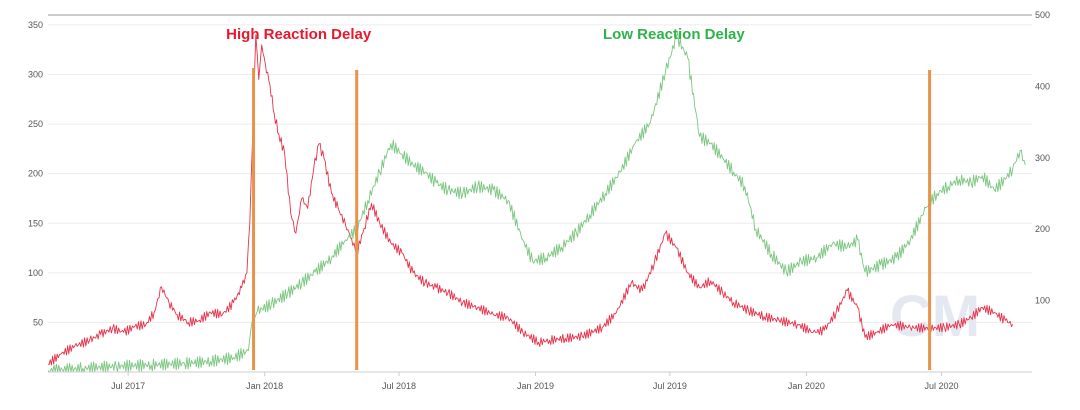 Image resolution: width=1080 pixels, height=410 pixels. What do you see at coordinates (1042, 15) in the screenshot?
I see `y-right-tick-label: 500` at bounding box center [1042, 15].